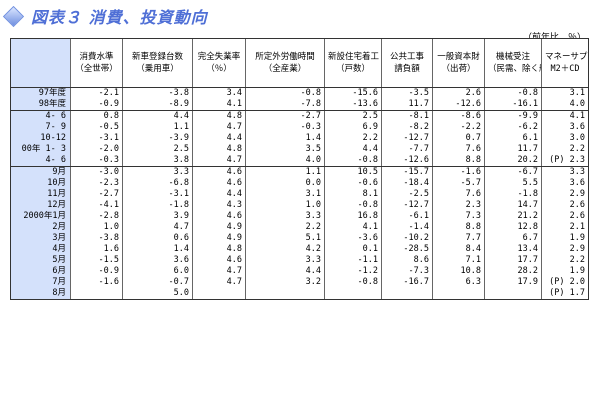 Image resolution: width=600 pixels, height=407 pixels. I want to click on table-cell: 6.7, so click(513, 238).